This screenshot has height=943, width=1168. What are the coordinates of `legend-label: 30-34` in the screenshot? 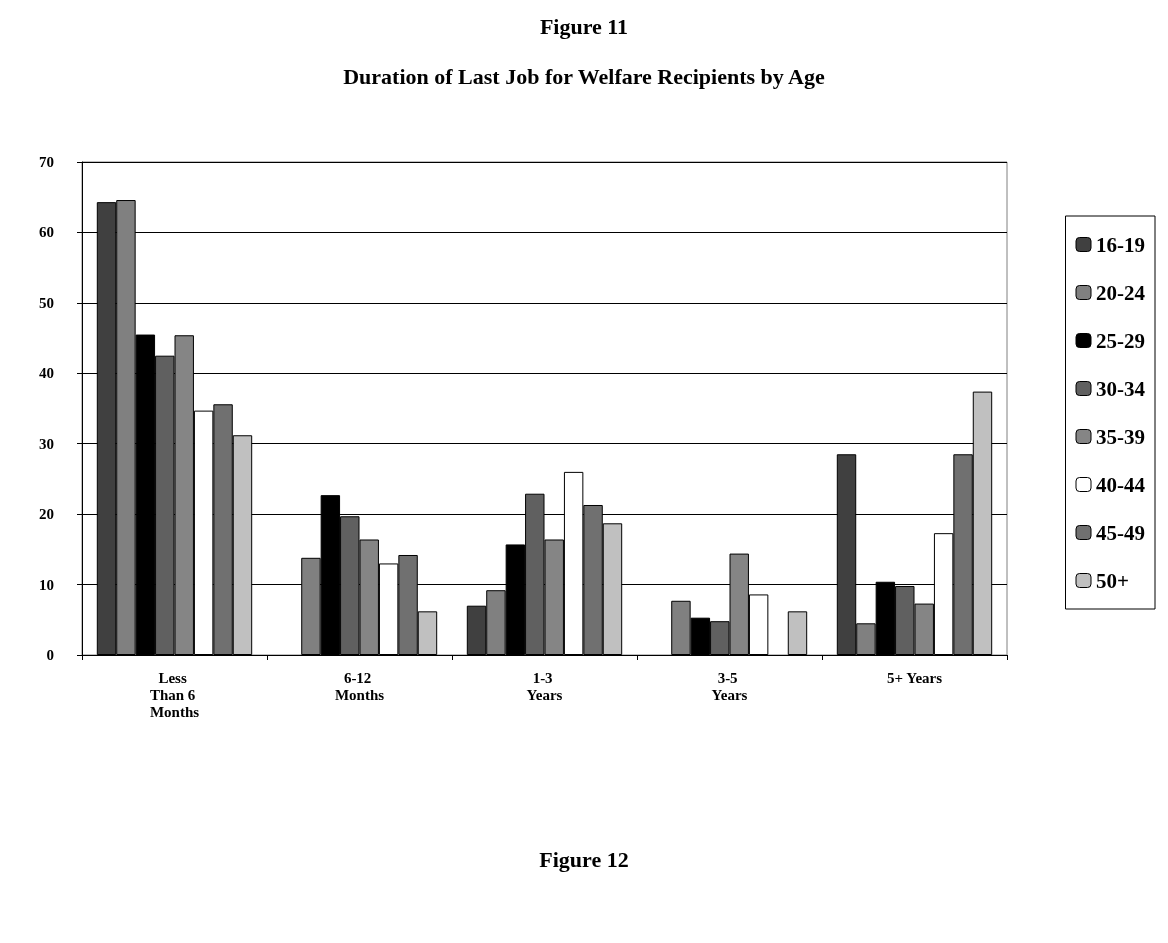 It's located at (1121, 388).